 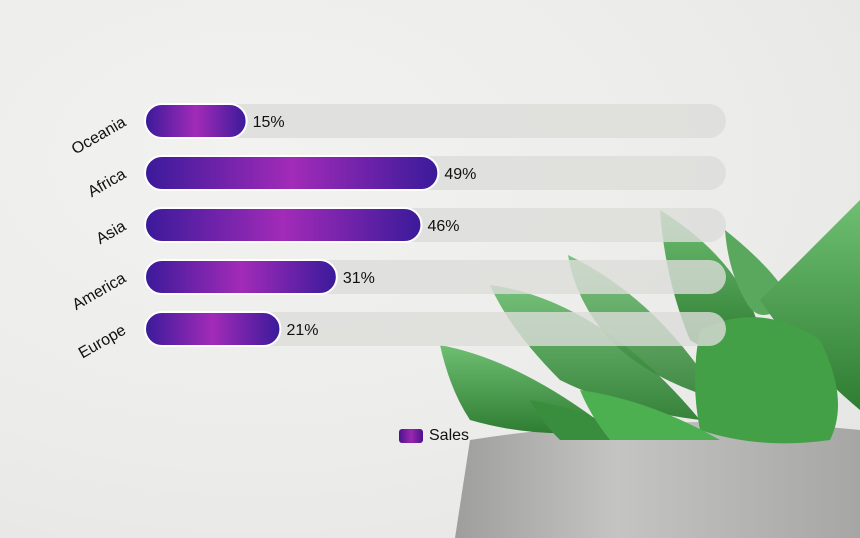 I want to click on value-label-asia: 46%, so click(x=443, y=226).